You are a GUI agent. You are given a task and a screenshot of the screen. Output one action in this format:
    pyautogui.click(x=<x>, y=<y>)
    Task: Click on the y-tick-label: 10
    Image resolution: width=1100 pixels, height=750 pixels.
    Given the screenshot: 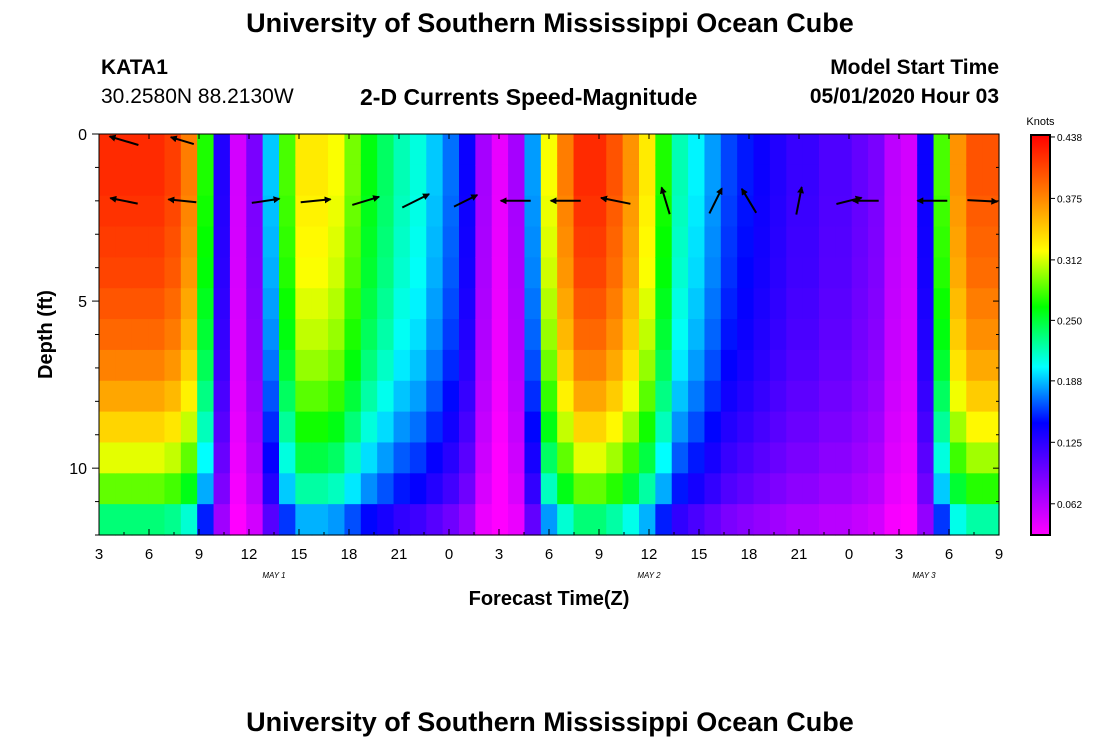 What is the action you would take?
    pyautogui.click(x=78, y=469)
    